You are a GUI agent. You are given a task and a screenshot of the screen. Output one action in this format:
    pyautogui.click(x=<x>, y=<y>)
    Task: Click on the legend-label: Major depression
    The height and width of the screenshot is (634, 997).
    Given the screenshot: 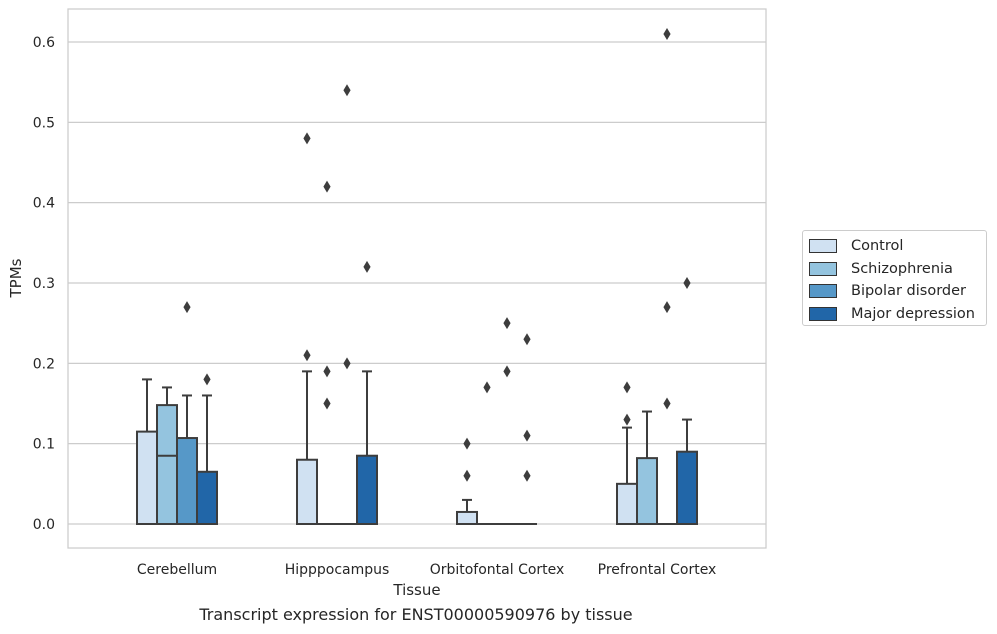 What is the action you would take?
    pyautogui.click(x=913, y=313)
    